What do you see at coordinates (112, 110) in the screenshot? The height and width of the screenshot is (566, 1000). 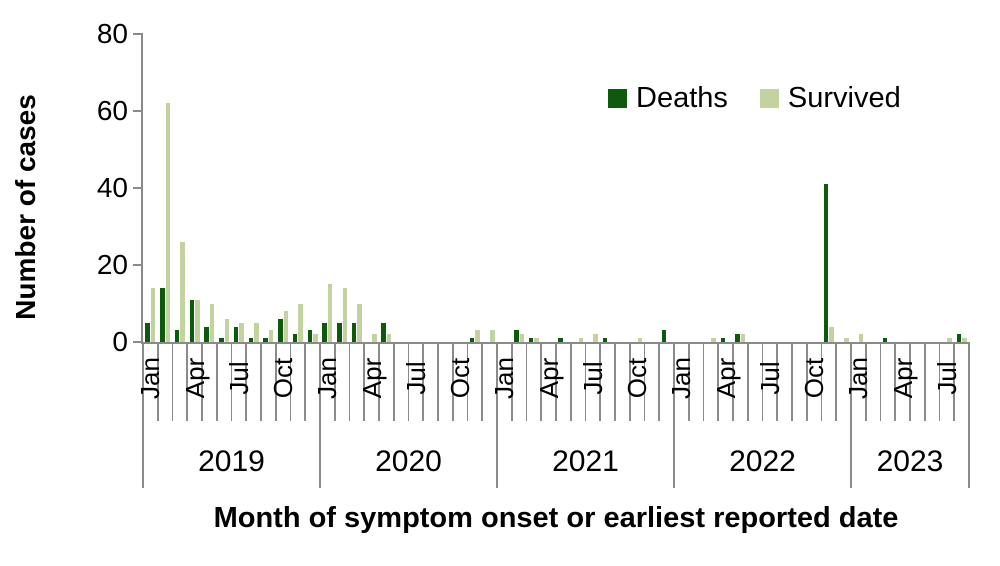 I see `y-tick-label: 60` at bounding box center [112, 110].